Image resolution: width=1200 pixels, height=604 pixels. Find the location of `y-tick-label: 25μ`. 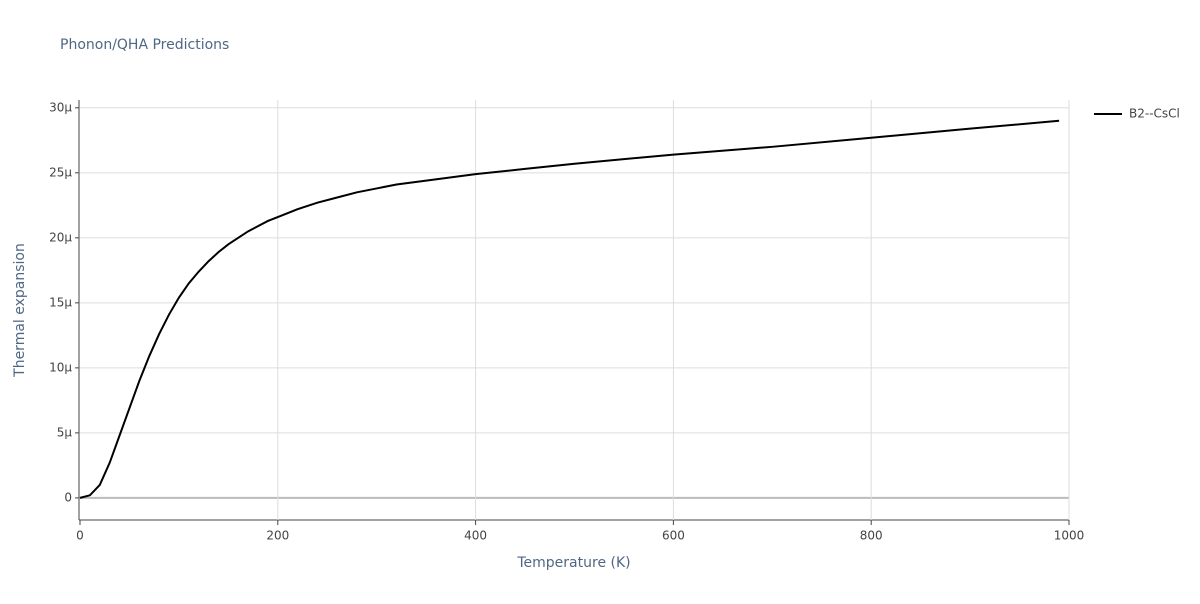

y-tick-label: 25μ is located at coordinates (60, 172).